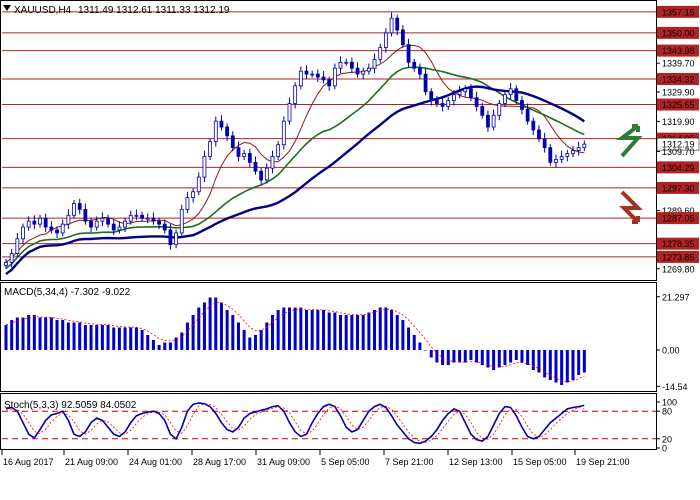 The height and width of the screenshot is (500, 700). I want to click on price-tick-label: 1350.00, so click(678, 33).